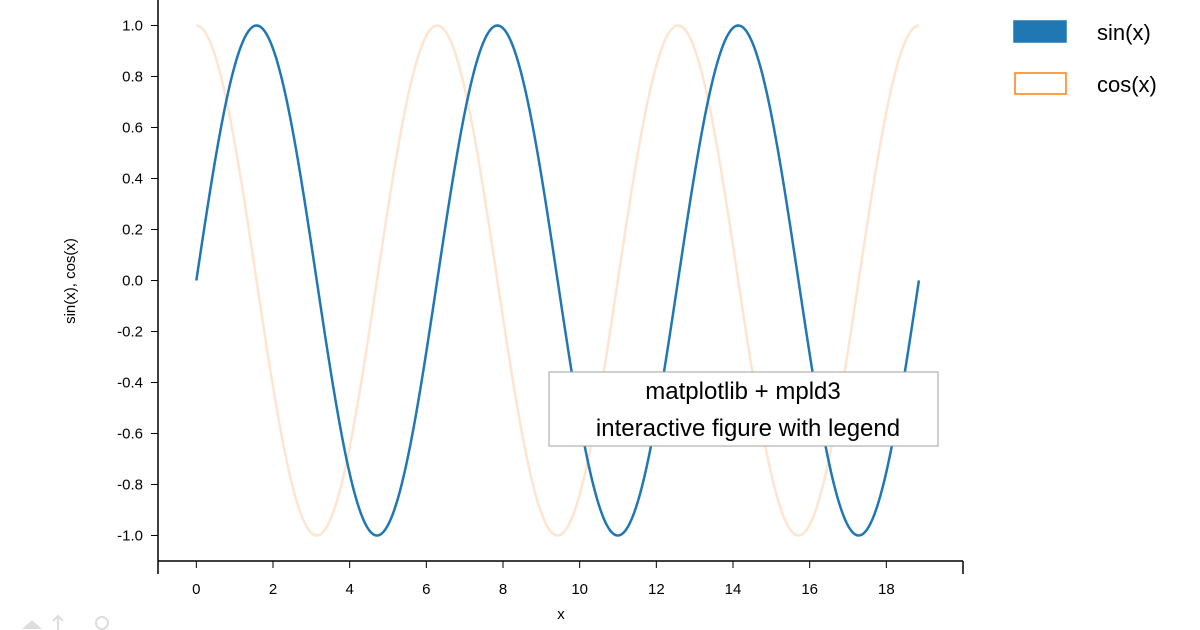 This screenshot has width=1200, height=630. I want to click on x-tick-label: 16, so click(809, 589).